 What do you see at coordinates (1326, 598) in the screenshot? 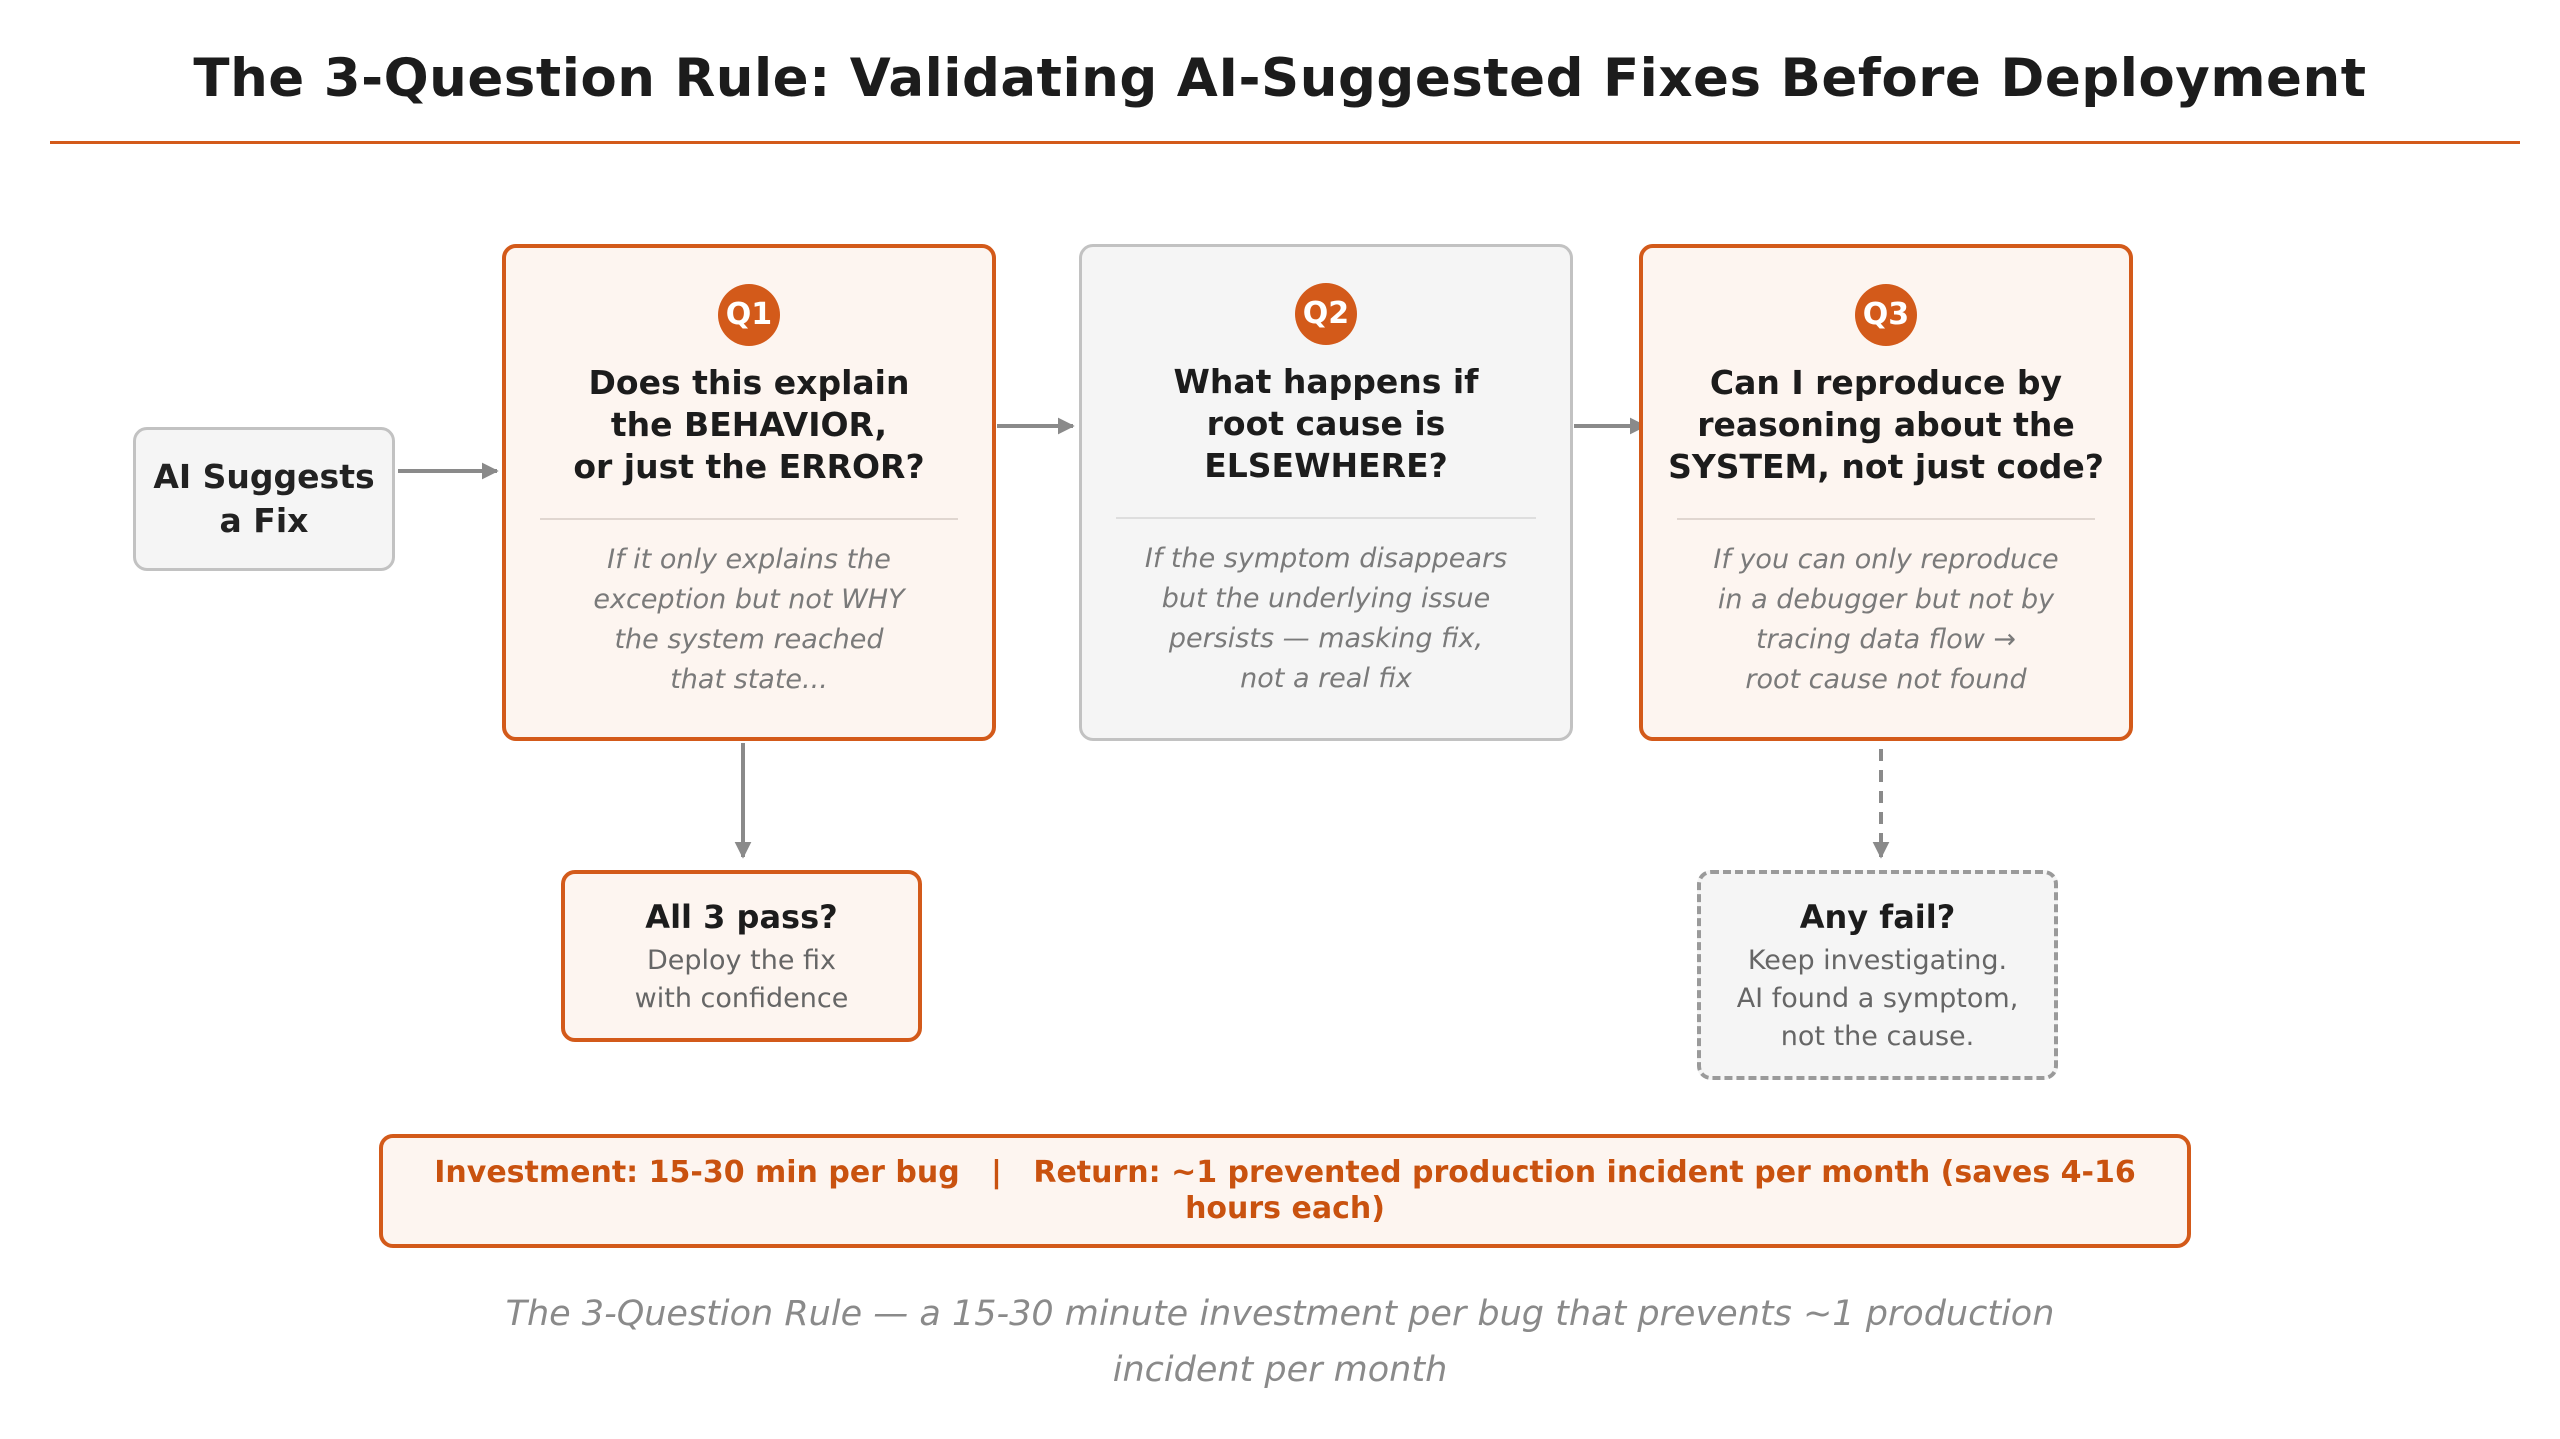
I see `q2-note-line: but the underlying issue` at bounding box center [1326, 598].